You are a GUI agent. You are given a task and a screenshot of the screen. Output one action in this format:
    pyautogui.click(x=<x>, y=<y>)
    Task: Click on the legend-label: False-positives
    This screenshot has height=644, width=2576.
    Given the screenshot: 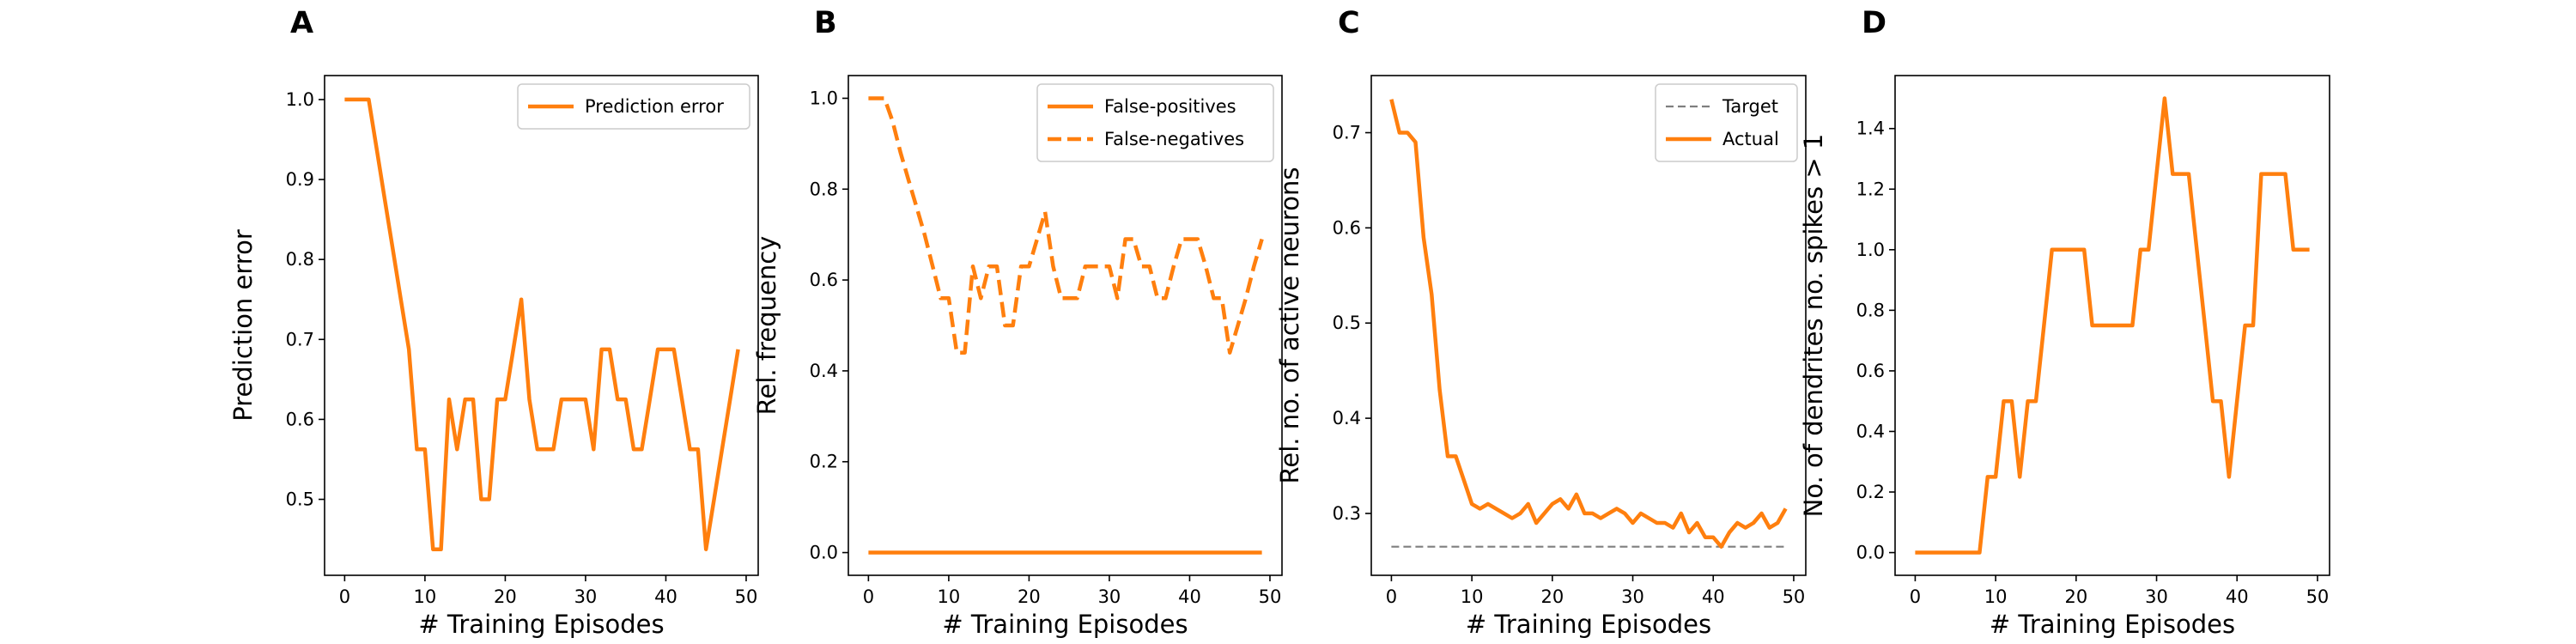 What is the action you would take?
    pyautogui.click(x=1170, y=106)
    